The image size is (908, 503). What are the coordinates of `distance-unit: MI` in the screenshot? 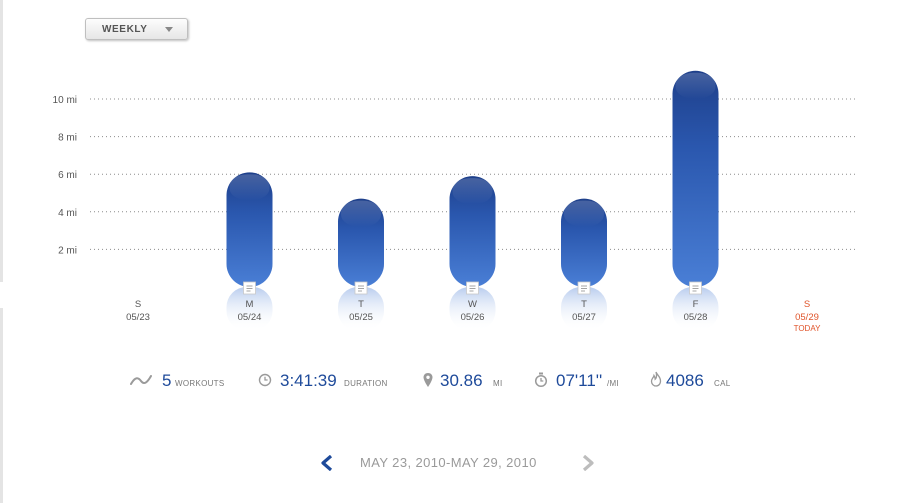 It's located at (498, 383).